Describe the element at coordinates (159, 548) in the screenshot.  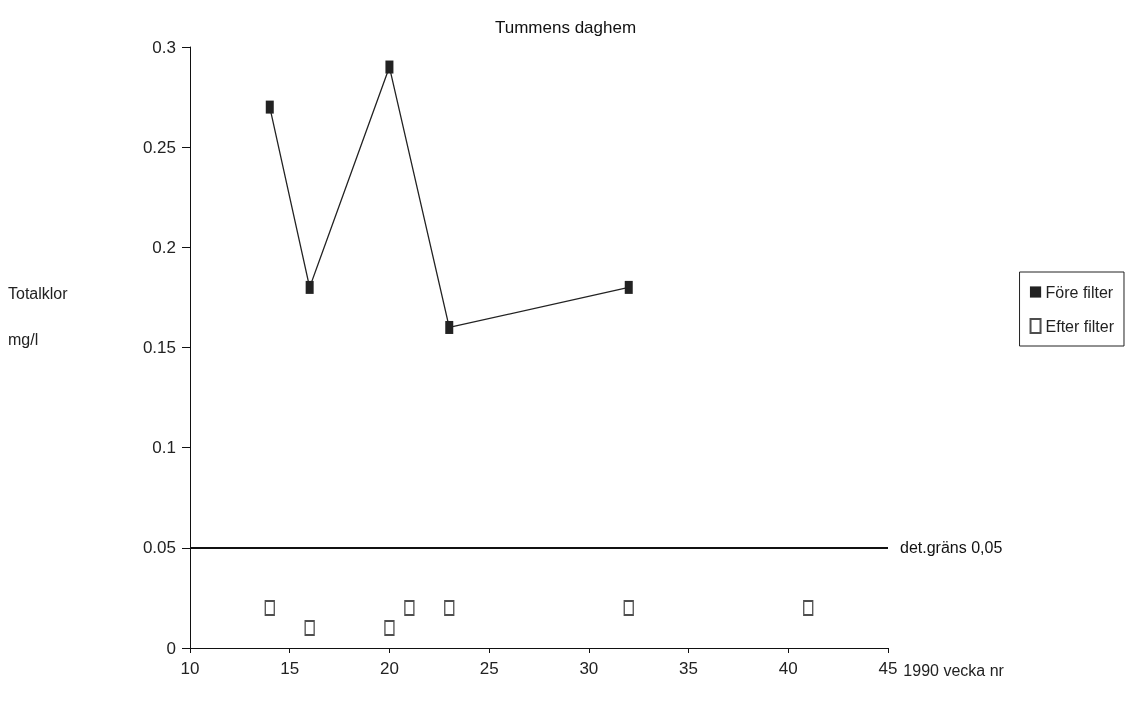
I see `y-tick-label: 0.05` at that location.